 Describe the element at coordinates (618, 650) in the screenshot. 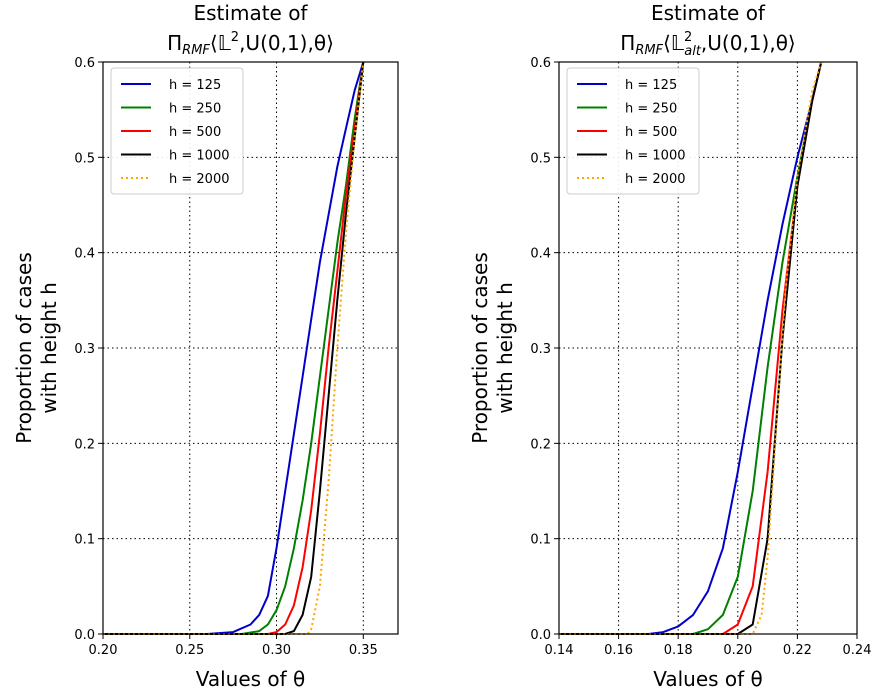

I see `x-tick-label: 0.16` at that location.